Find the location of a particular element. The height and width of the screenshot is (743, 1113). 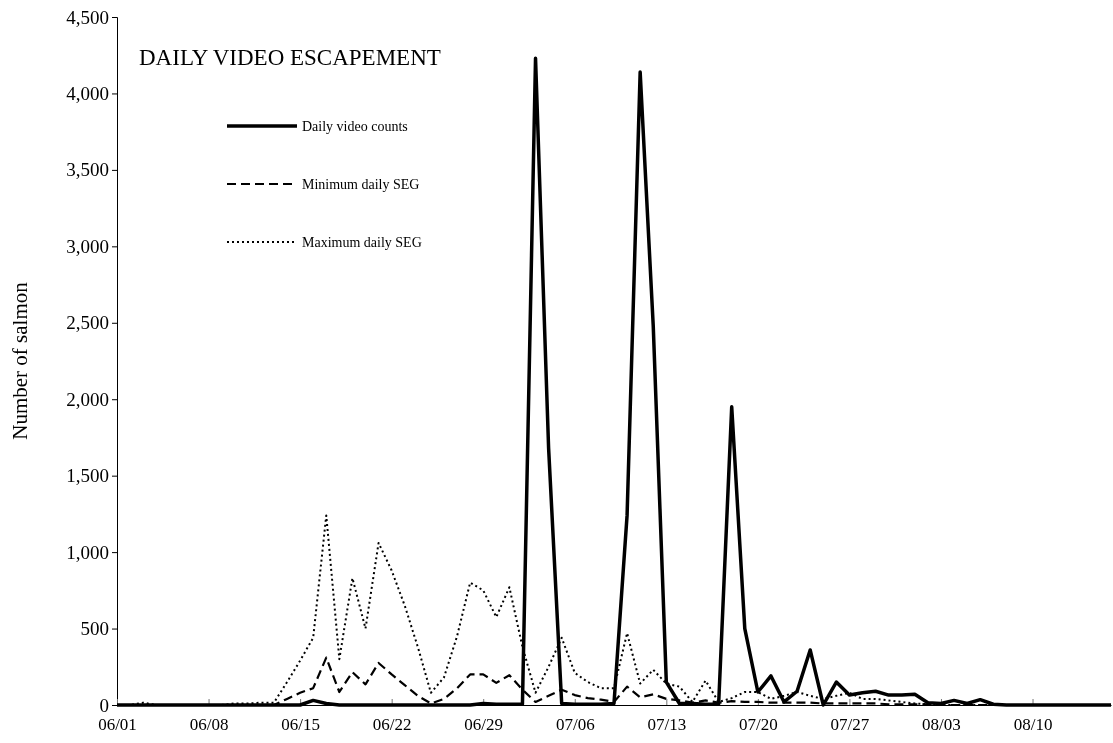

legend-label: Maximum daily SEG is located at coordinates (362, 242).